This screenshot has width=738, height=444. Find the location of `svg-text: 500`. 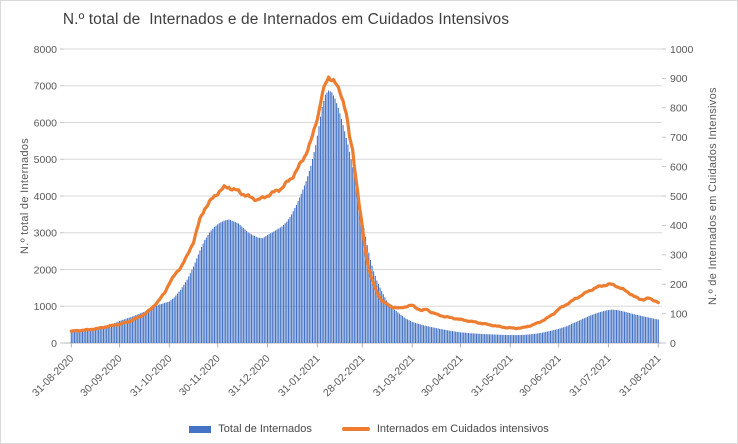

svg-text: 500 is located at coordinates (679, 197).